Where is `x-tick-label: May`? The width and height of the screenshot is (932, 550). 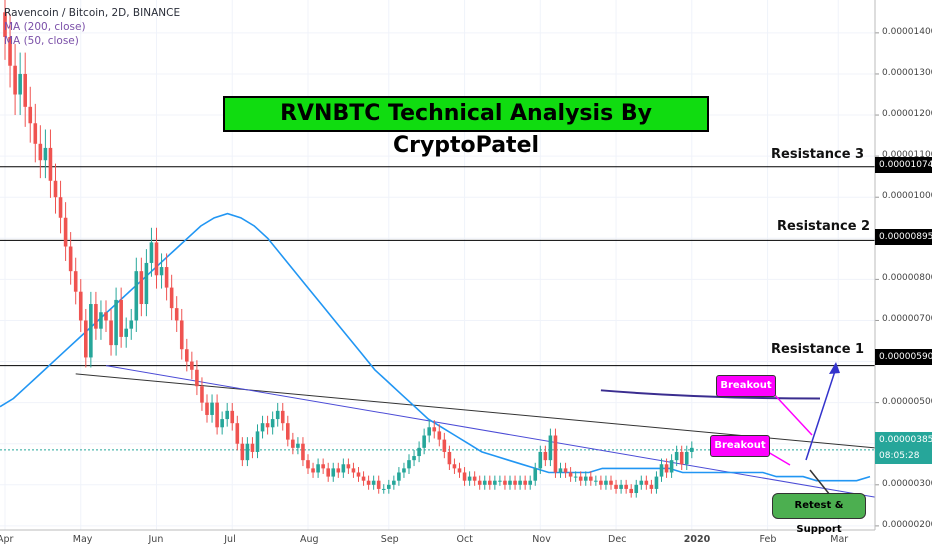 x-tick-label: May is located at coordinates (82, 539).